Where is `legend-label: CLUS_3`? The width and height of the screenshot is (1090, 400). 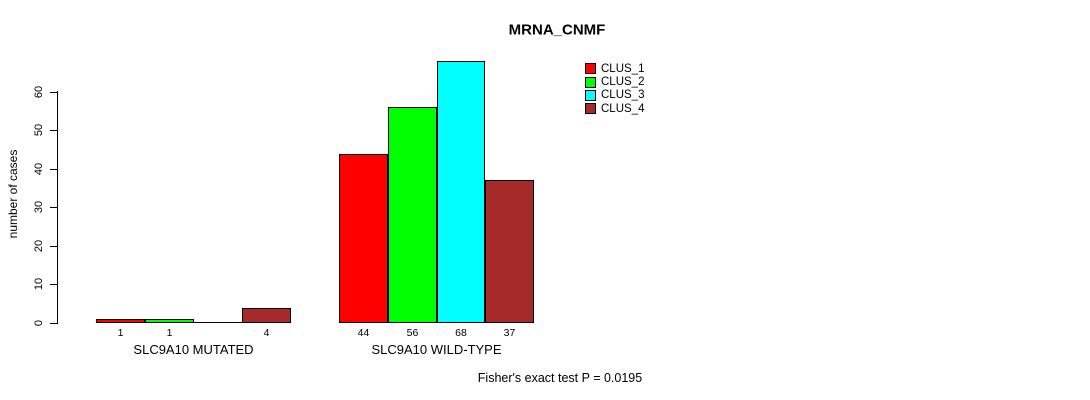 legend-label: CLUS_3 is located at coordinates (623, 95).